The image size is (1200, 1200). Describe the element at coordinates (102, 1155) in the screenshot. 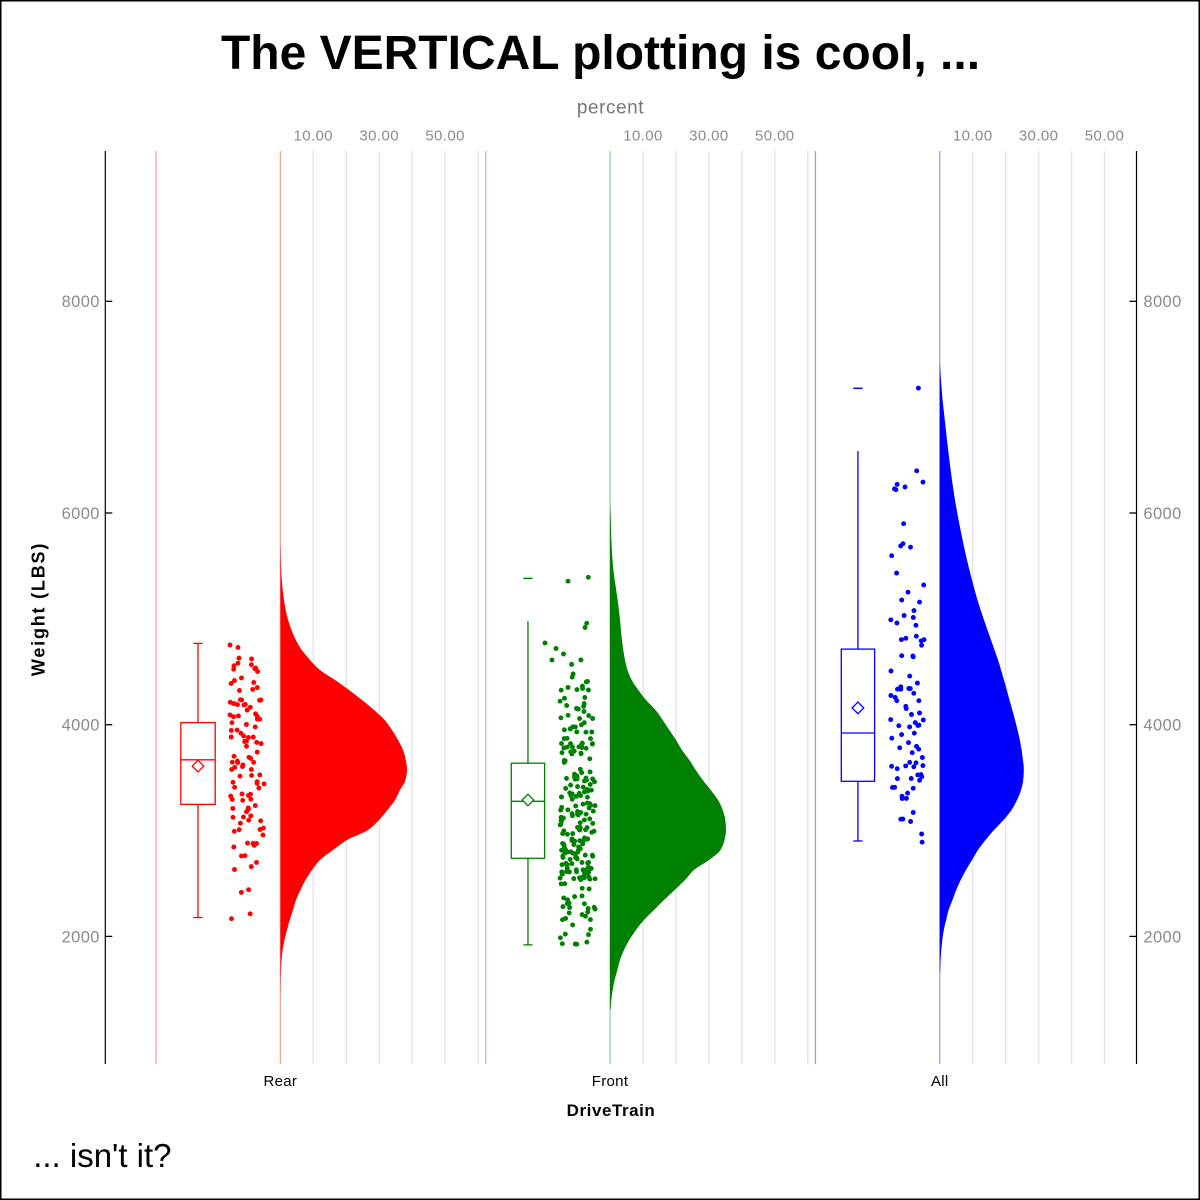

I see `svg-text: ... isn't it?` at that location.